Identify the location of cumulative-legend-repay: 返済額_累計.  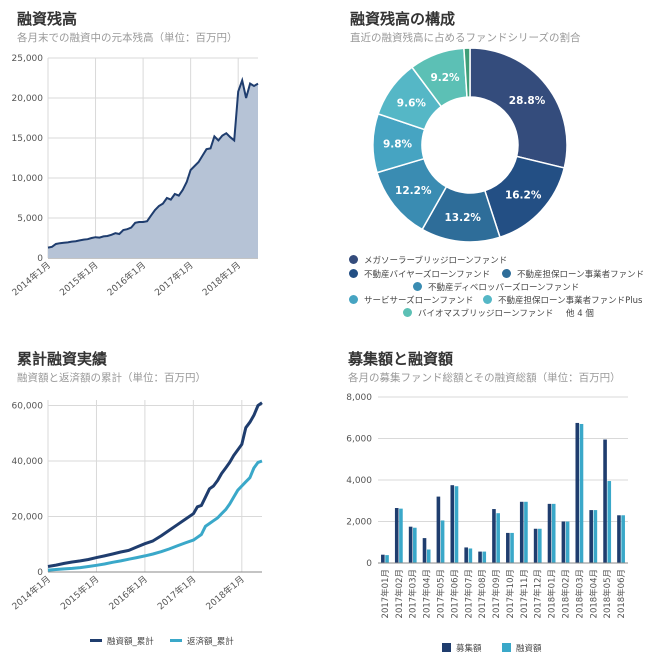
(202, 641).